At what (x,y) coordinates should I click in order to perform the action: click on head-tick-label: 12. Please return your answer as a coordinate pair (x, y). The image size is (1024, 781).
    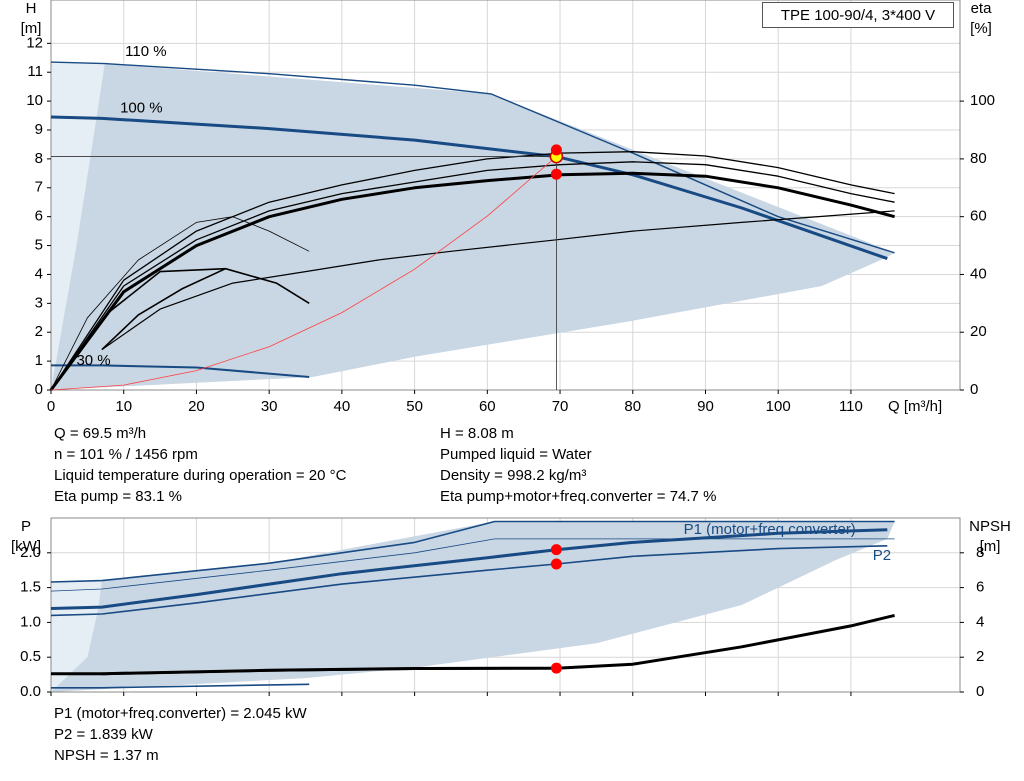
    Looking at the image, I should click on (34, 42).